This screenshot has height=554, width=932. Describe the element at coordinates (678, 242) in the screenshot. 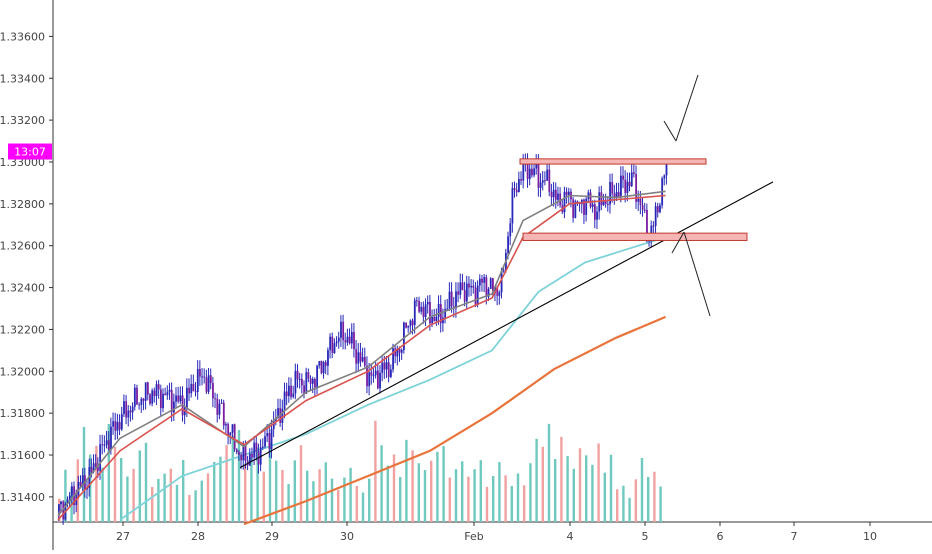

I see `projection-down-tick` at that location.